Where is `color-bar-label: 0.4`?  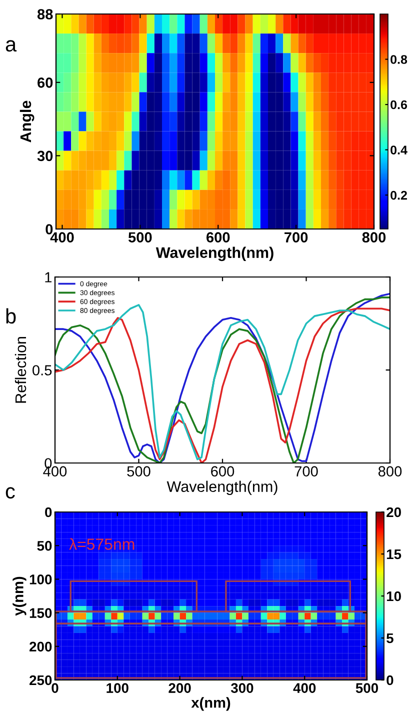
color-bar-label: 0.4 is located at coordinates (399, 150).